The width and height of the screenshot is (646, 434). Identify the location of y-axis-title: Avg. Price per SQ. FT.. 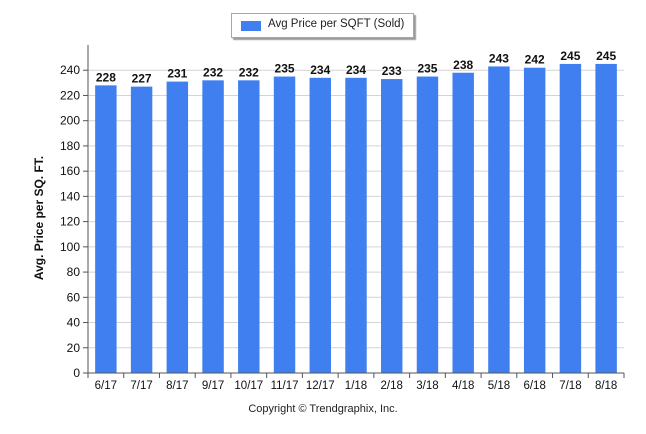
(39, 218).